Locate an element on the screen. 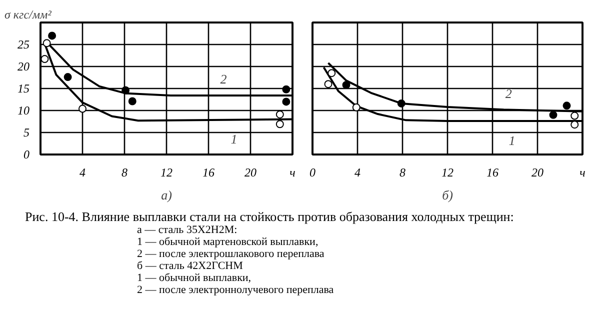  y-tick-label: 10 is located at coordinates (24, 111).